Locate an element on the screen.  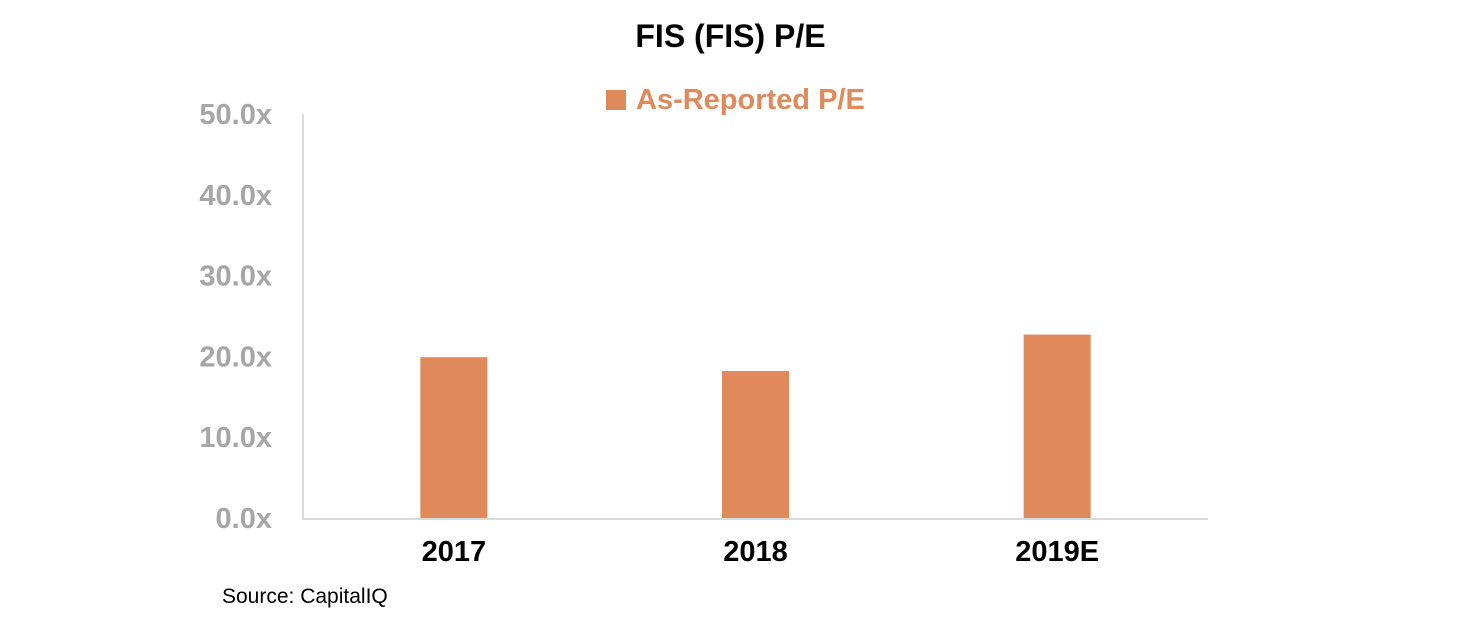
source-note: Source: CapitalIQ is located at coordinates (305, 596).